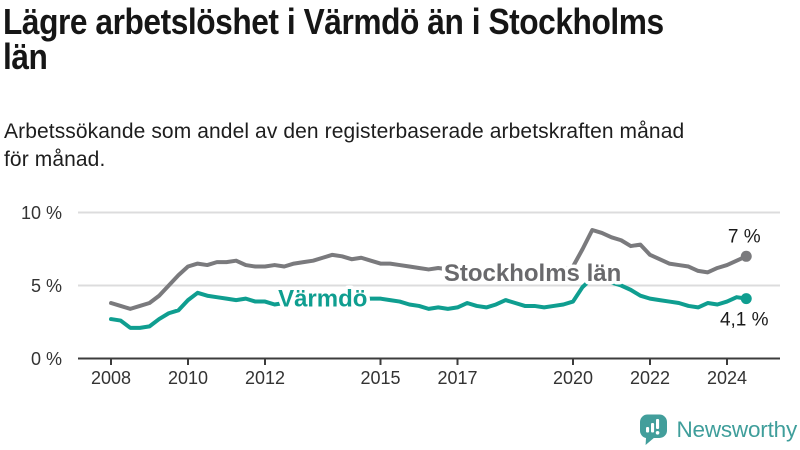 The height and width of the screenshot is (450, 800). I want to click on series-end-dot-varmdo, so click(746, 299).